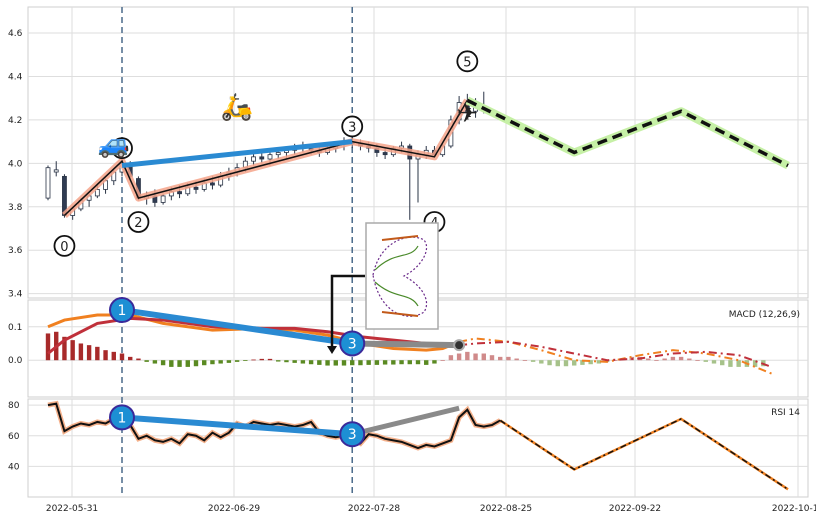 The width and height of the screenshot is (816, 520). What do you see at coordinates (635, 509) in the screenshot?
I see `x-tick-label: 2022-09-22` at bounding box center [635, 509].